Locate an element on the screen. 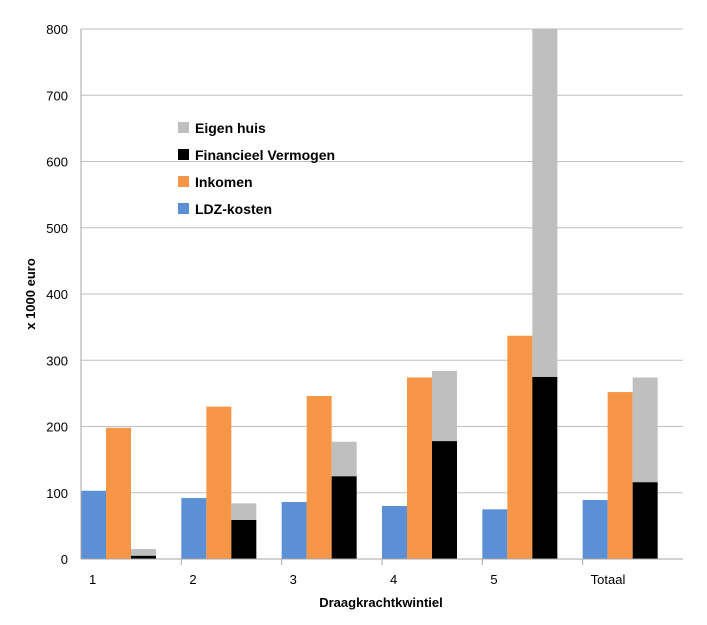 The width and height of the screenshot is (707, 625). x-tick-label: 2 is located at coordinates (192, 579).